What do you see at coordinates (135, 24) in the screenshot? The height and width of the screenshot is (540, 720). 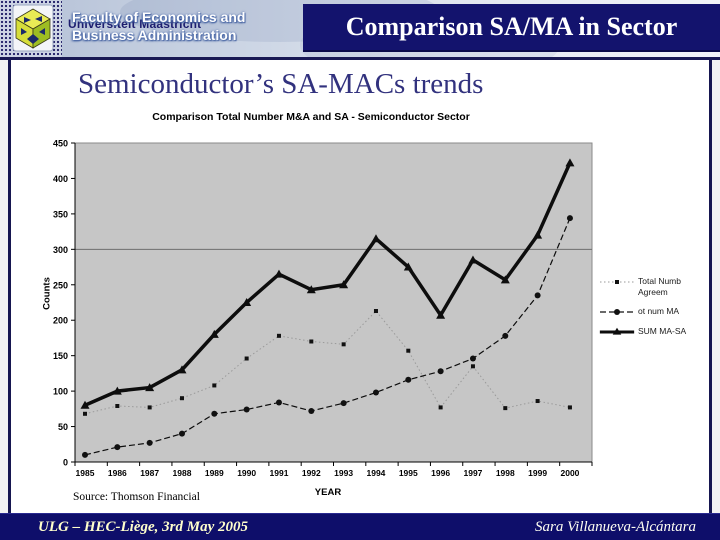 I see `university-name: Universiteit Maastricht` at bounding box center [135, 24].